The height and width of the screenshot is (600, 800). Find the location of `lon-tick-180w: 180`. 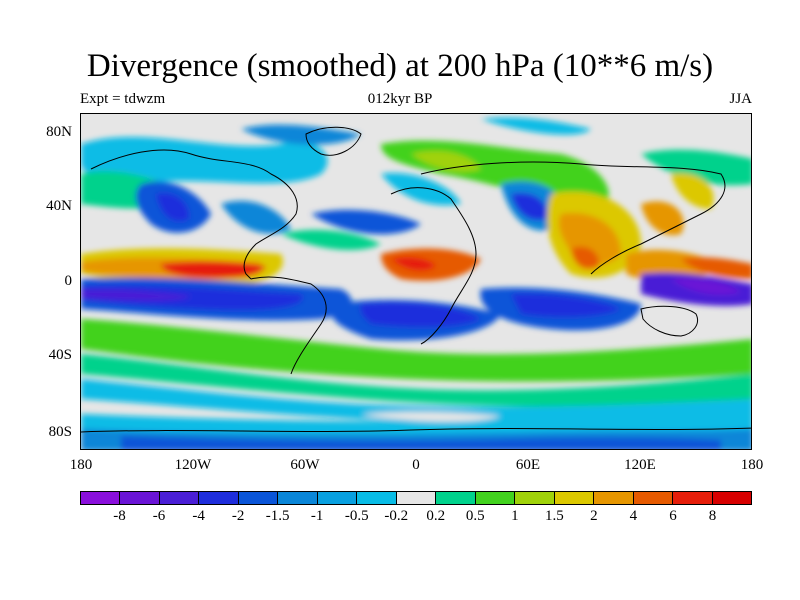

lon-tick-180w: 180 is located at coordinates (81, 465).